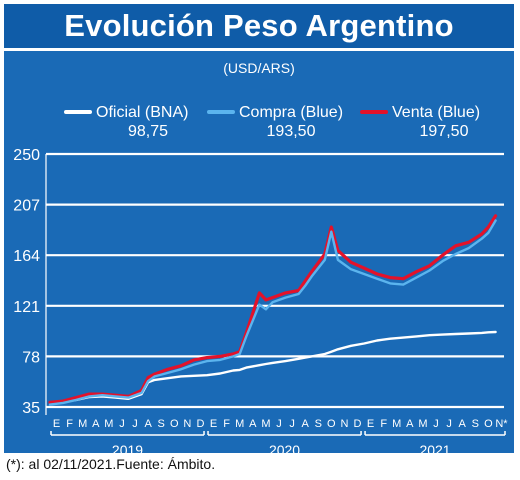 The height and width of the screenshot is (480, 520). I want to click on legend-label-venta: Venta (Blue), so click(436, 112).